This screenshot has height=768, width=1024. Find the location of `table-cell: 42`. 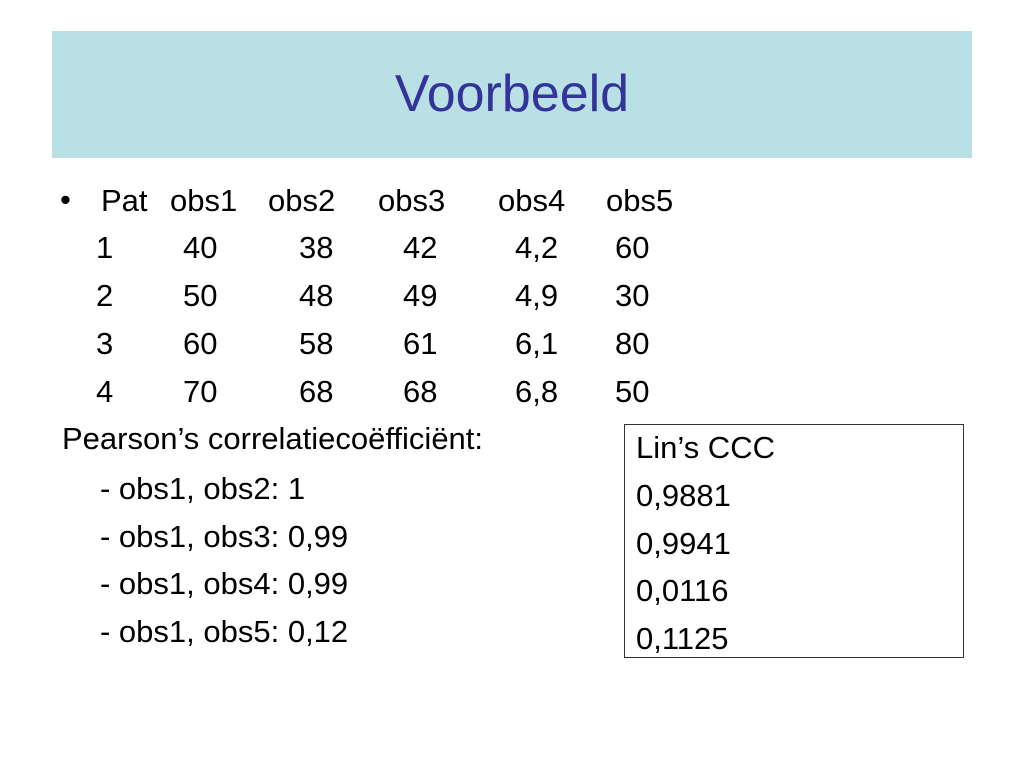

table-cell: 42 is located at coordinates (420, 247).